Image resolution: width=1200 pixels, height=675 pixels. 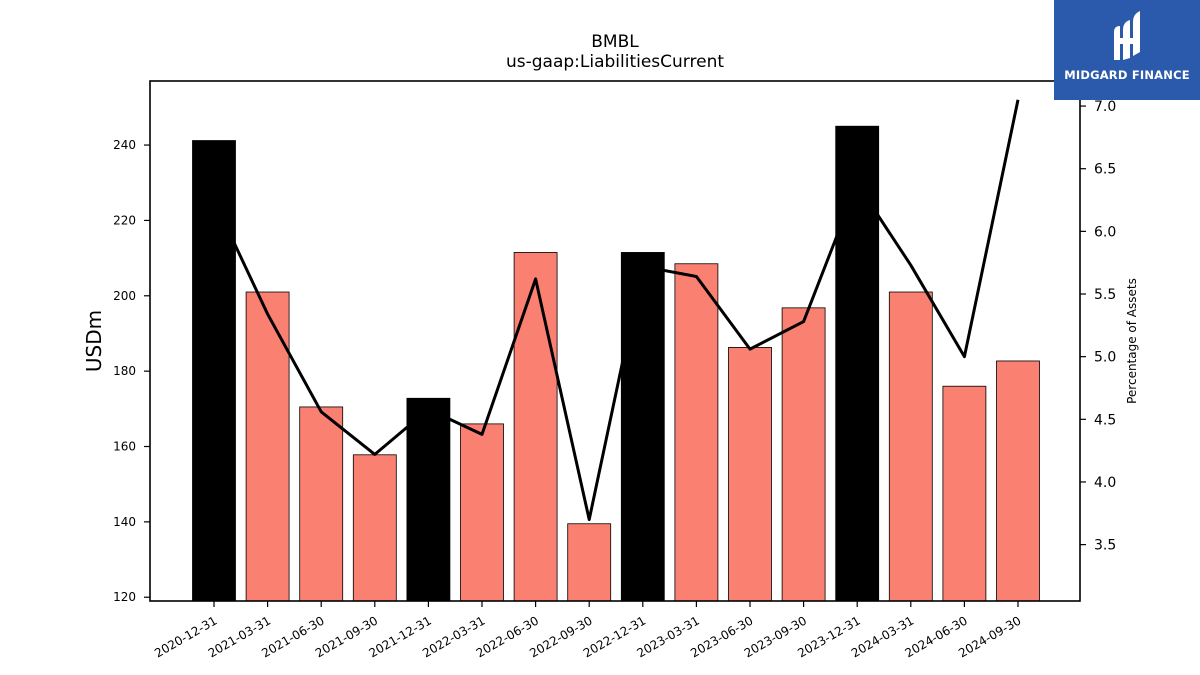 What do you see at coordinates (124, 145) in the screenshot?
I see `y-tick-label-240: 240` at bounding box center [124, 145].